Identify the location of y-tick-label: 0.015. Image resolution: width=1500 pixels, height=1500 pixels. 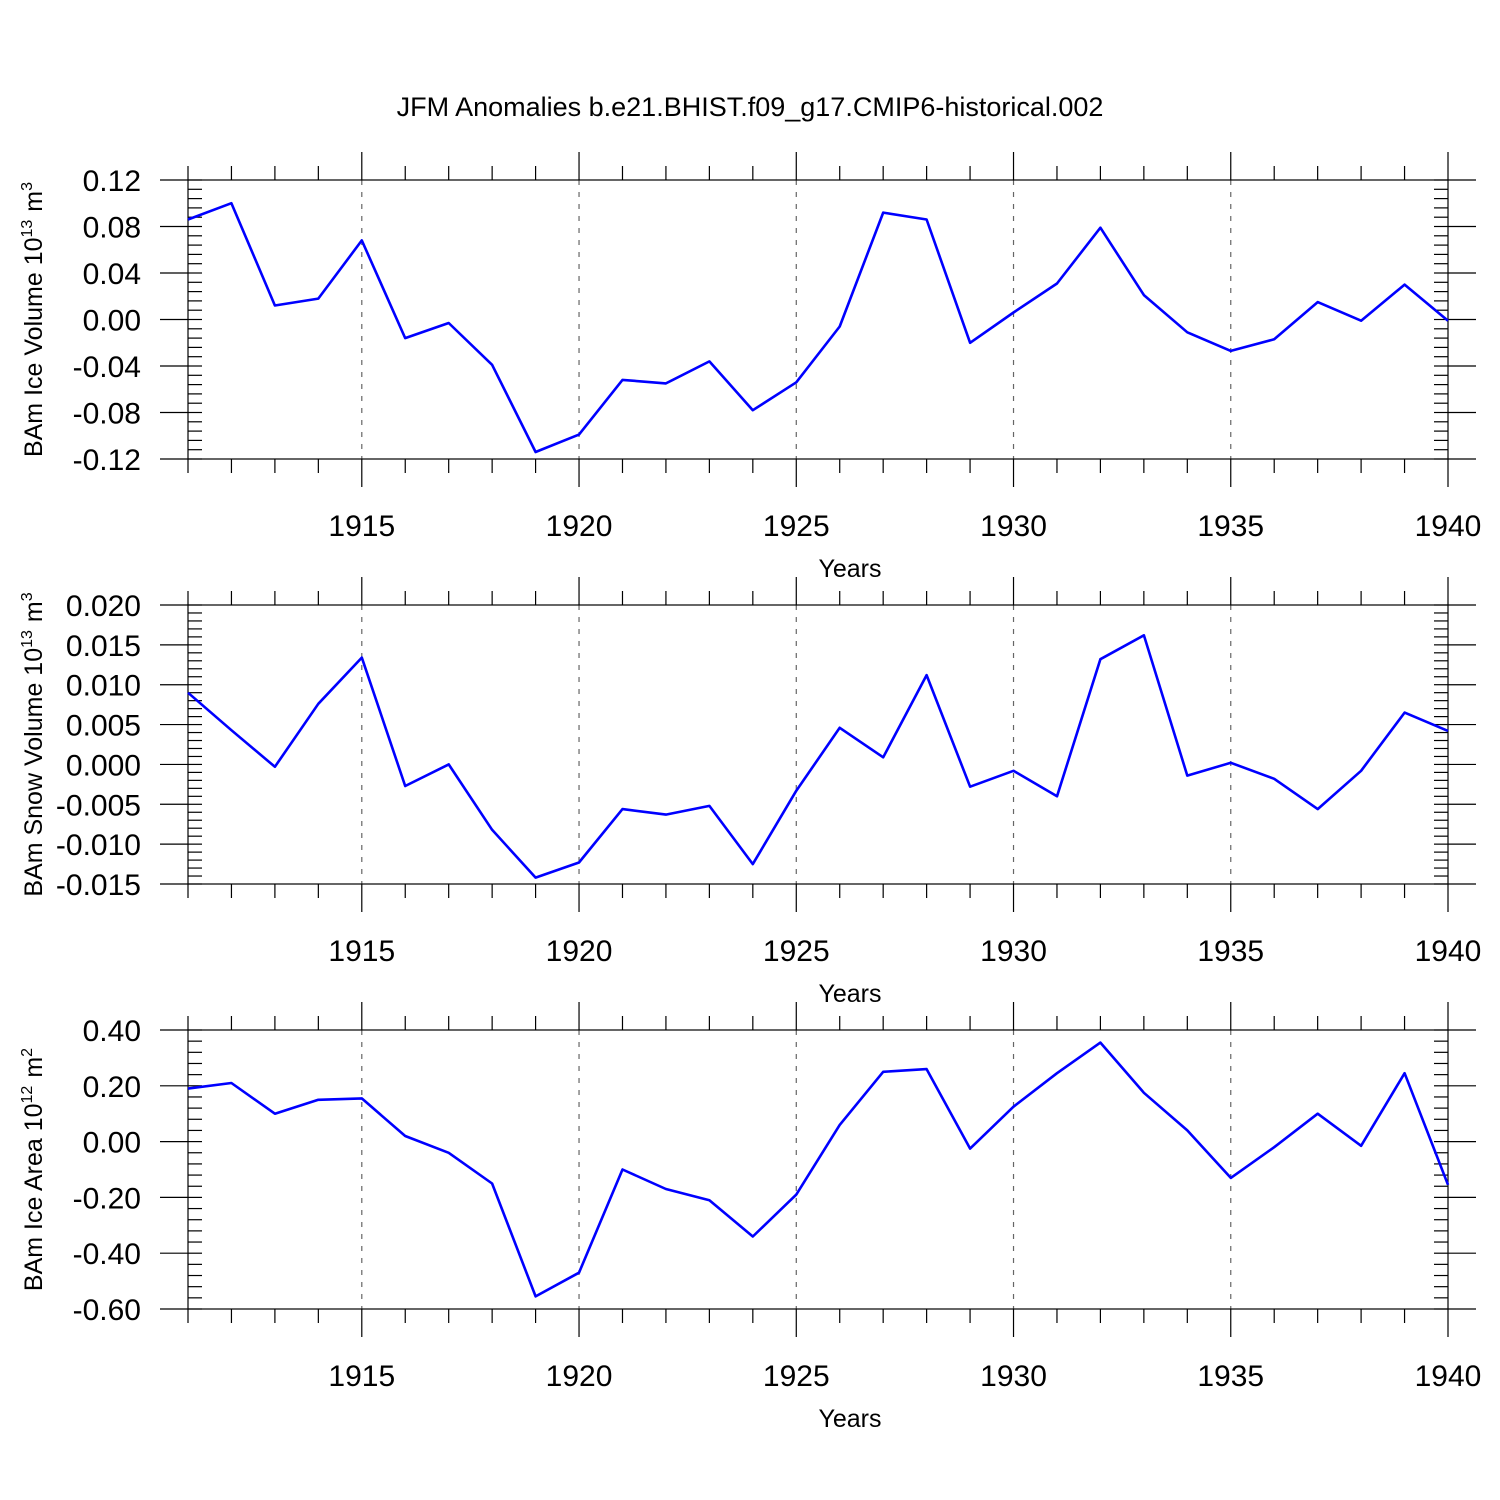
(103, 646).